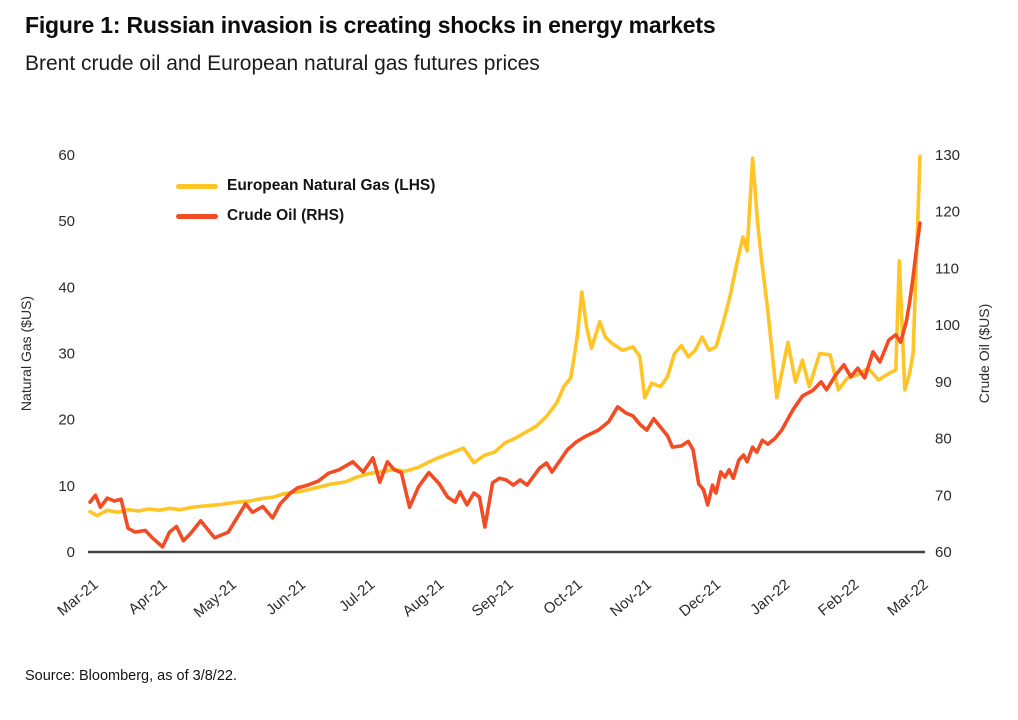 This screenshot has height=720, width=1018. What do you see at coordinates (984, 354) in the screenshot?
I see `right-axis-title: Crude Oil ($US)` at bounding box center [984, 354].